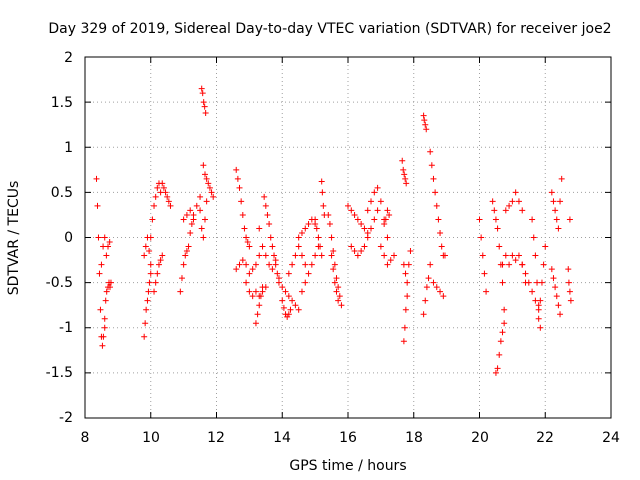 Image resolution: width=640 pixels, height=480 pixels. I want to click on y-tick-label: -2, so click(66, 418).